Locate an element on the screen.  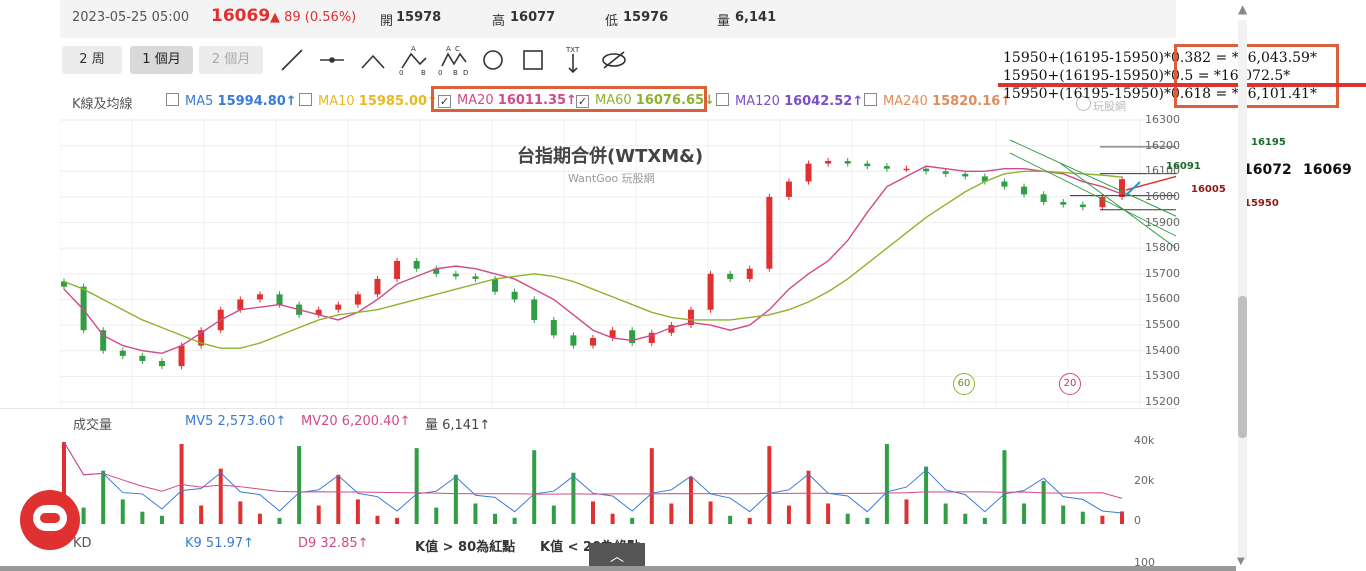
circle-tool-icon is located at coordinates (493, 60).